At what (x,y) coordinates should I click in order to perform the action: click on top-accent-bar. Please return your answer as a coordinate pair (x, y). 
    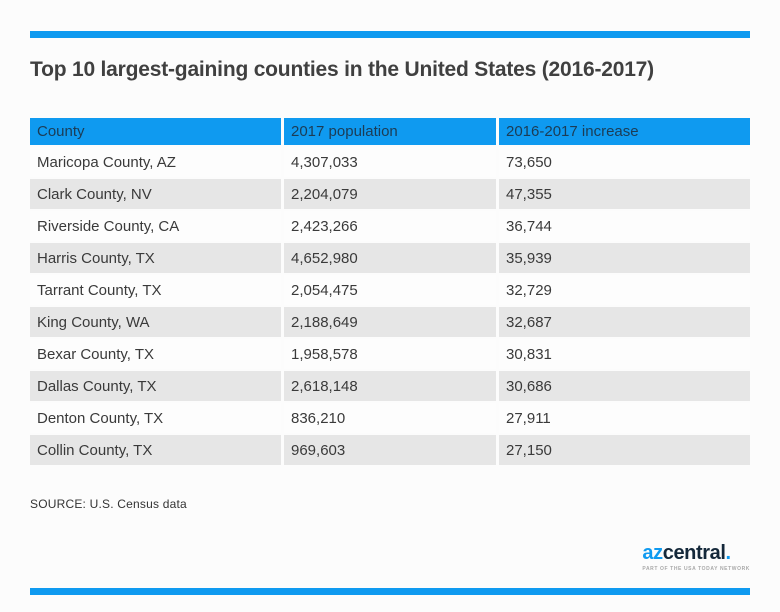
    Looking at the image, I should click on (390, 34).